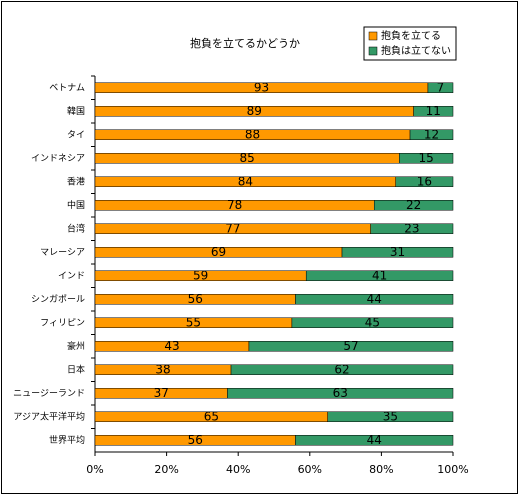  Describe the element at coordinates (76, 205) in the screenshot. I see `y-tick-label: 中国` at that location.